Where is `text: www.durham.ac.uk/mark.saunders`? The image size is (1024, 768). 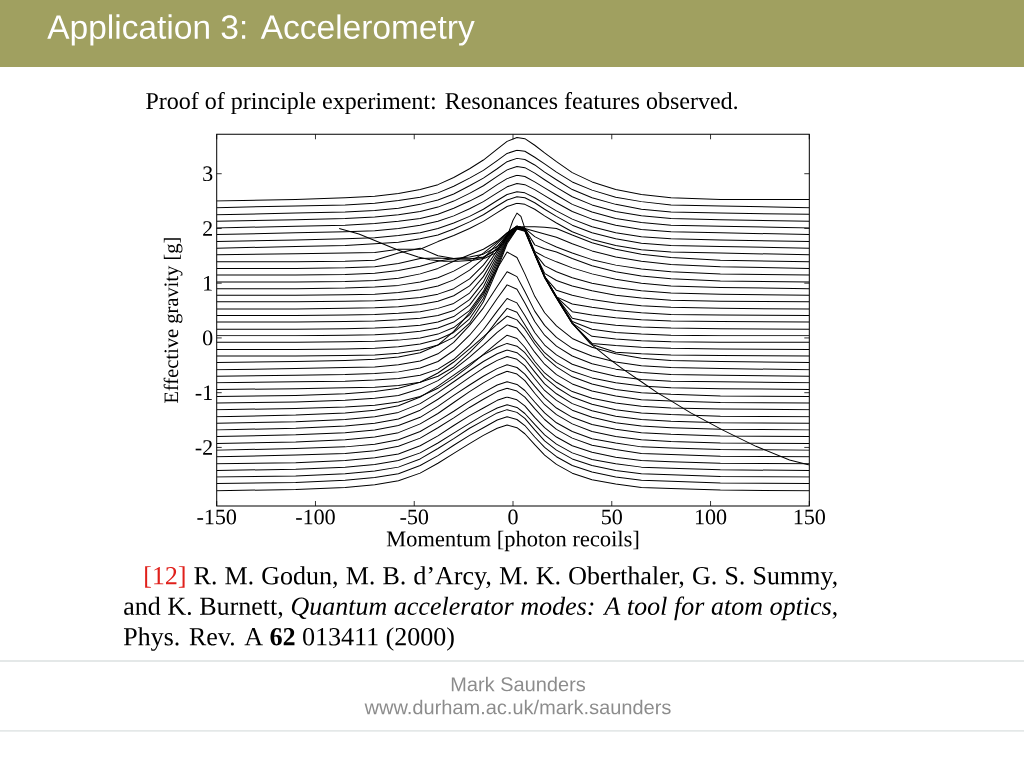 text: www.durham.ac.uk/mark.saunders is located at coordinates (517, 707).